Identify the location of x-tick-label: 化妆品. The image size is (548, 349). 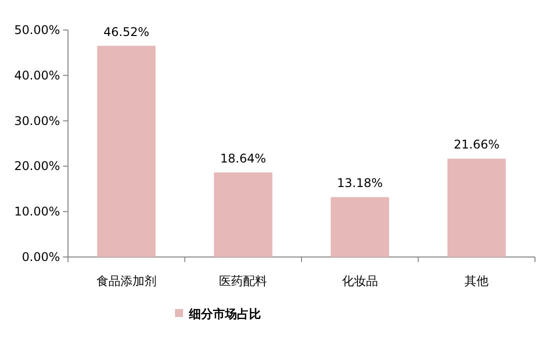
(360, 281).